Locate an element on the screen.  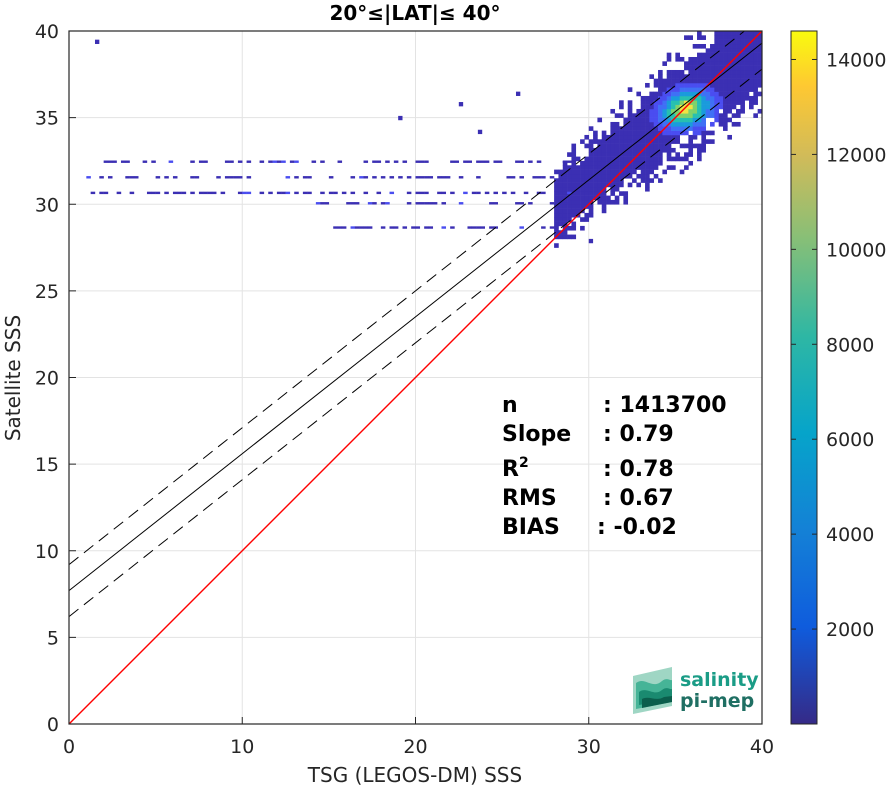
stat-r2-label: R2 is located at coordinates (515, 468).